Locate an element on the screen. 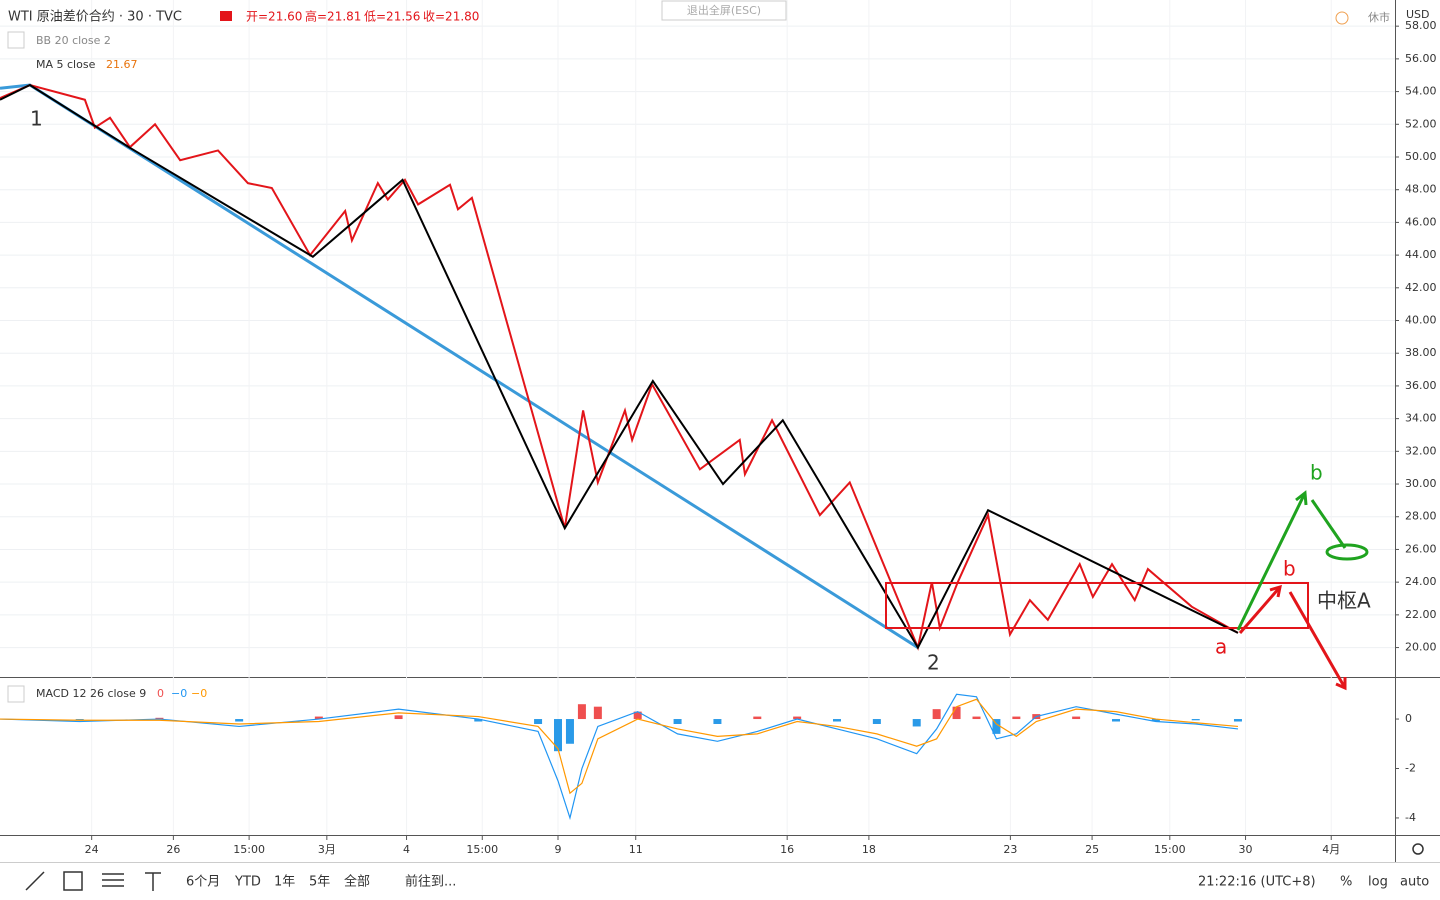 The image size is (1440, 900). range: 5年 is located at coordinates (319, 882).